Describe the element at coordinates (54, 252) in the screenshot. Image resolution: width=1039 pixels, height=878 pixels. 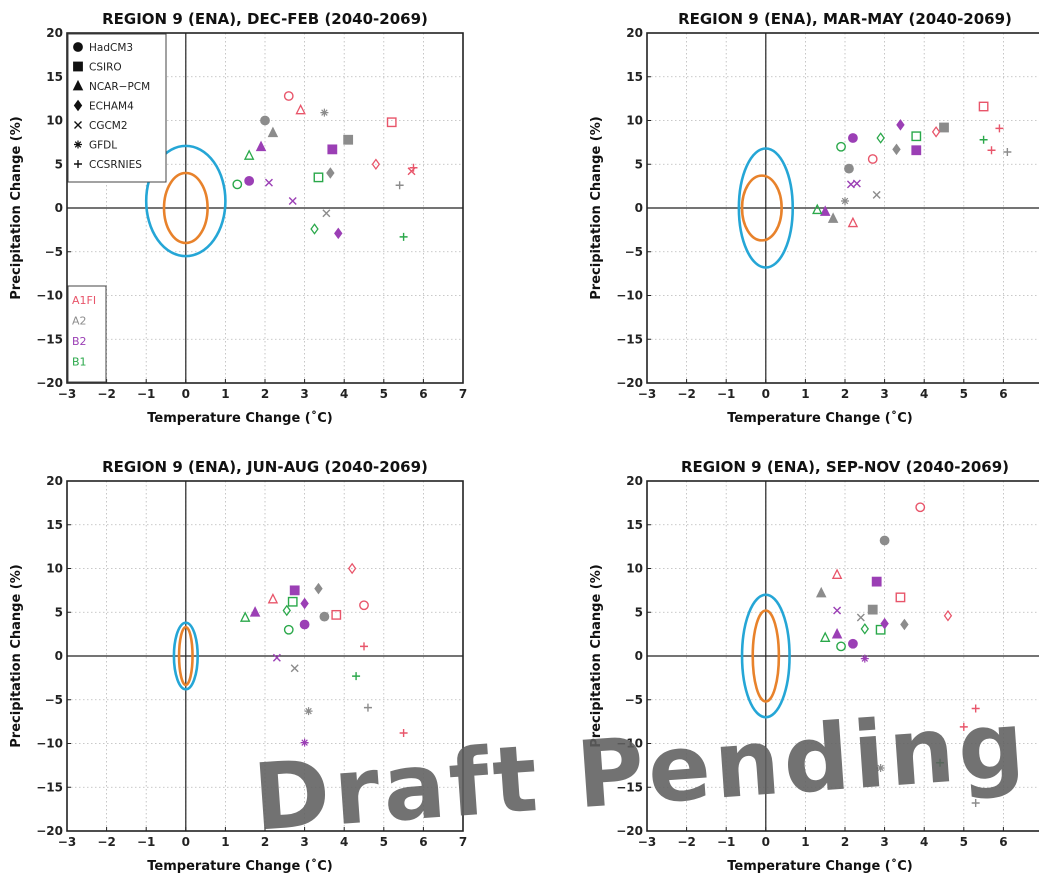
I see `y-tick-label: −5` at that location.